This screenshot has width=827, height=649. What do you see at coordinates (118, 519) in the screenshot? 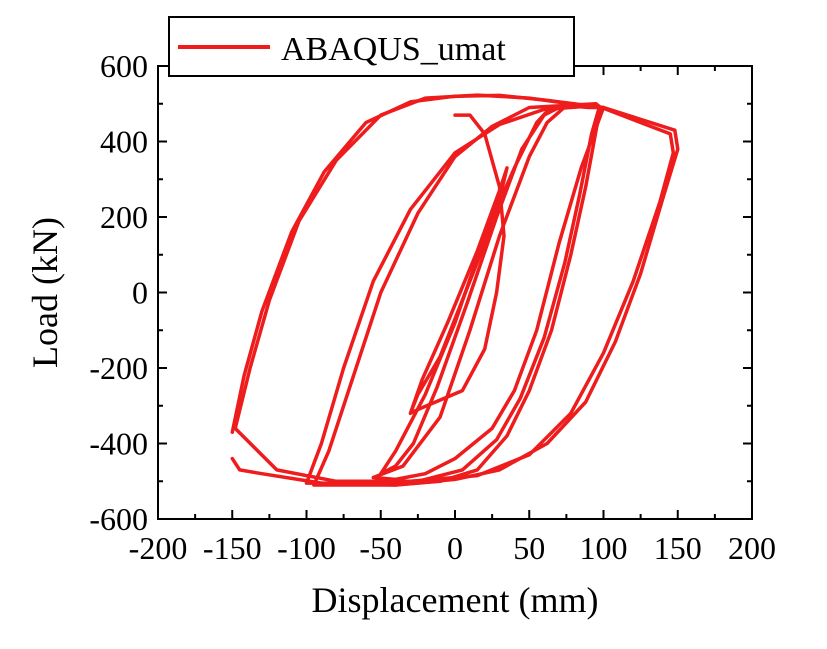
I see `y-tick-label: -600` at bounding box center [118, 519].